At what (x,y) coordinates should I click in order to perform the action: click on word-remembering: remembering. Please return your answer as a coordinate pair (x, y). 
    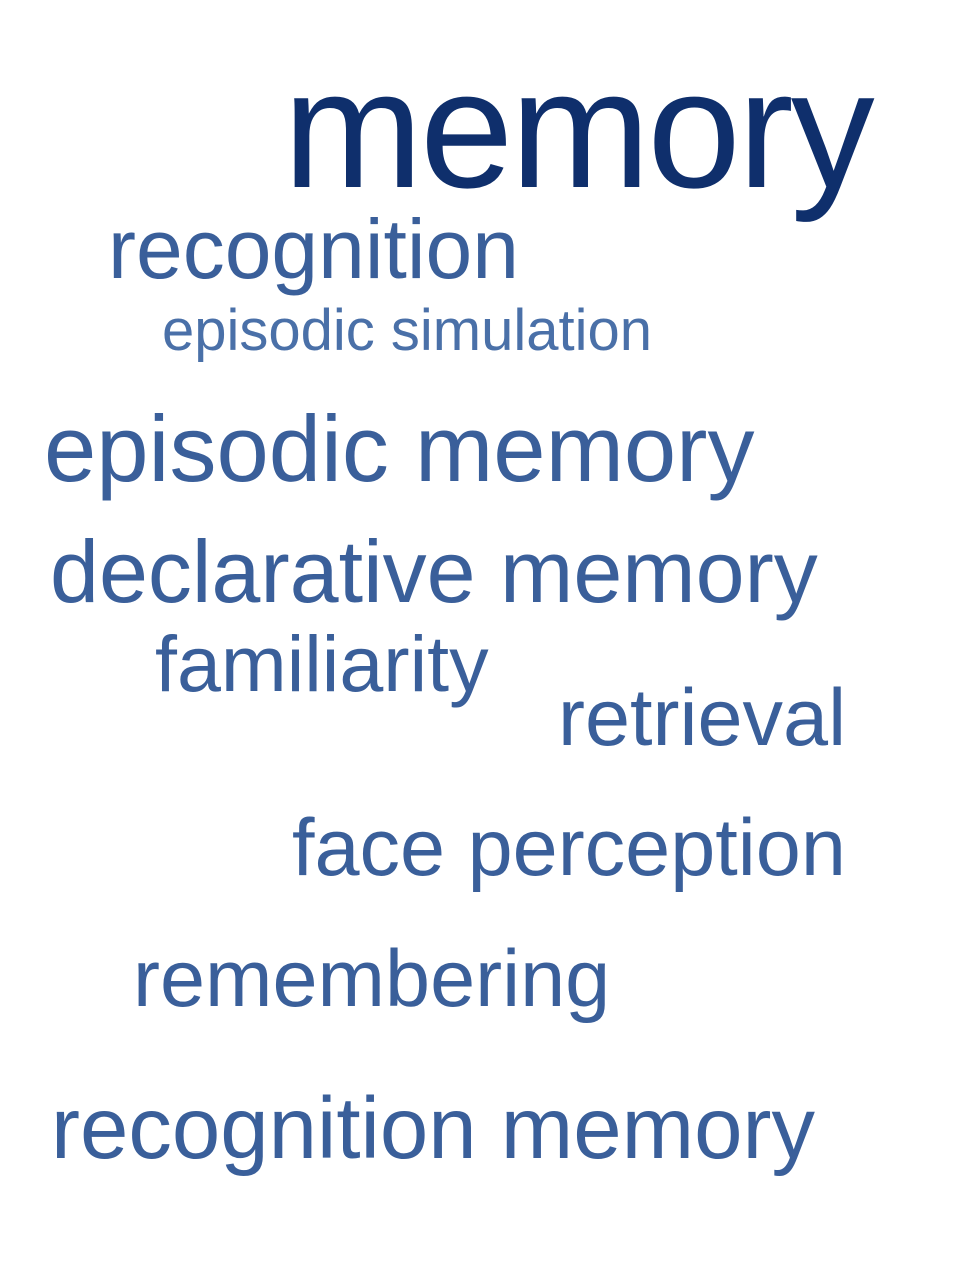
    Looking at the image, I should click on (372, 979).